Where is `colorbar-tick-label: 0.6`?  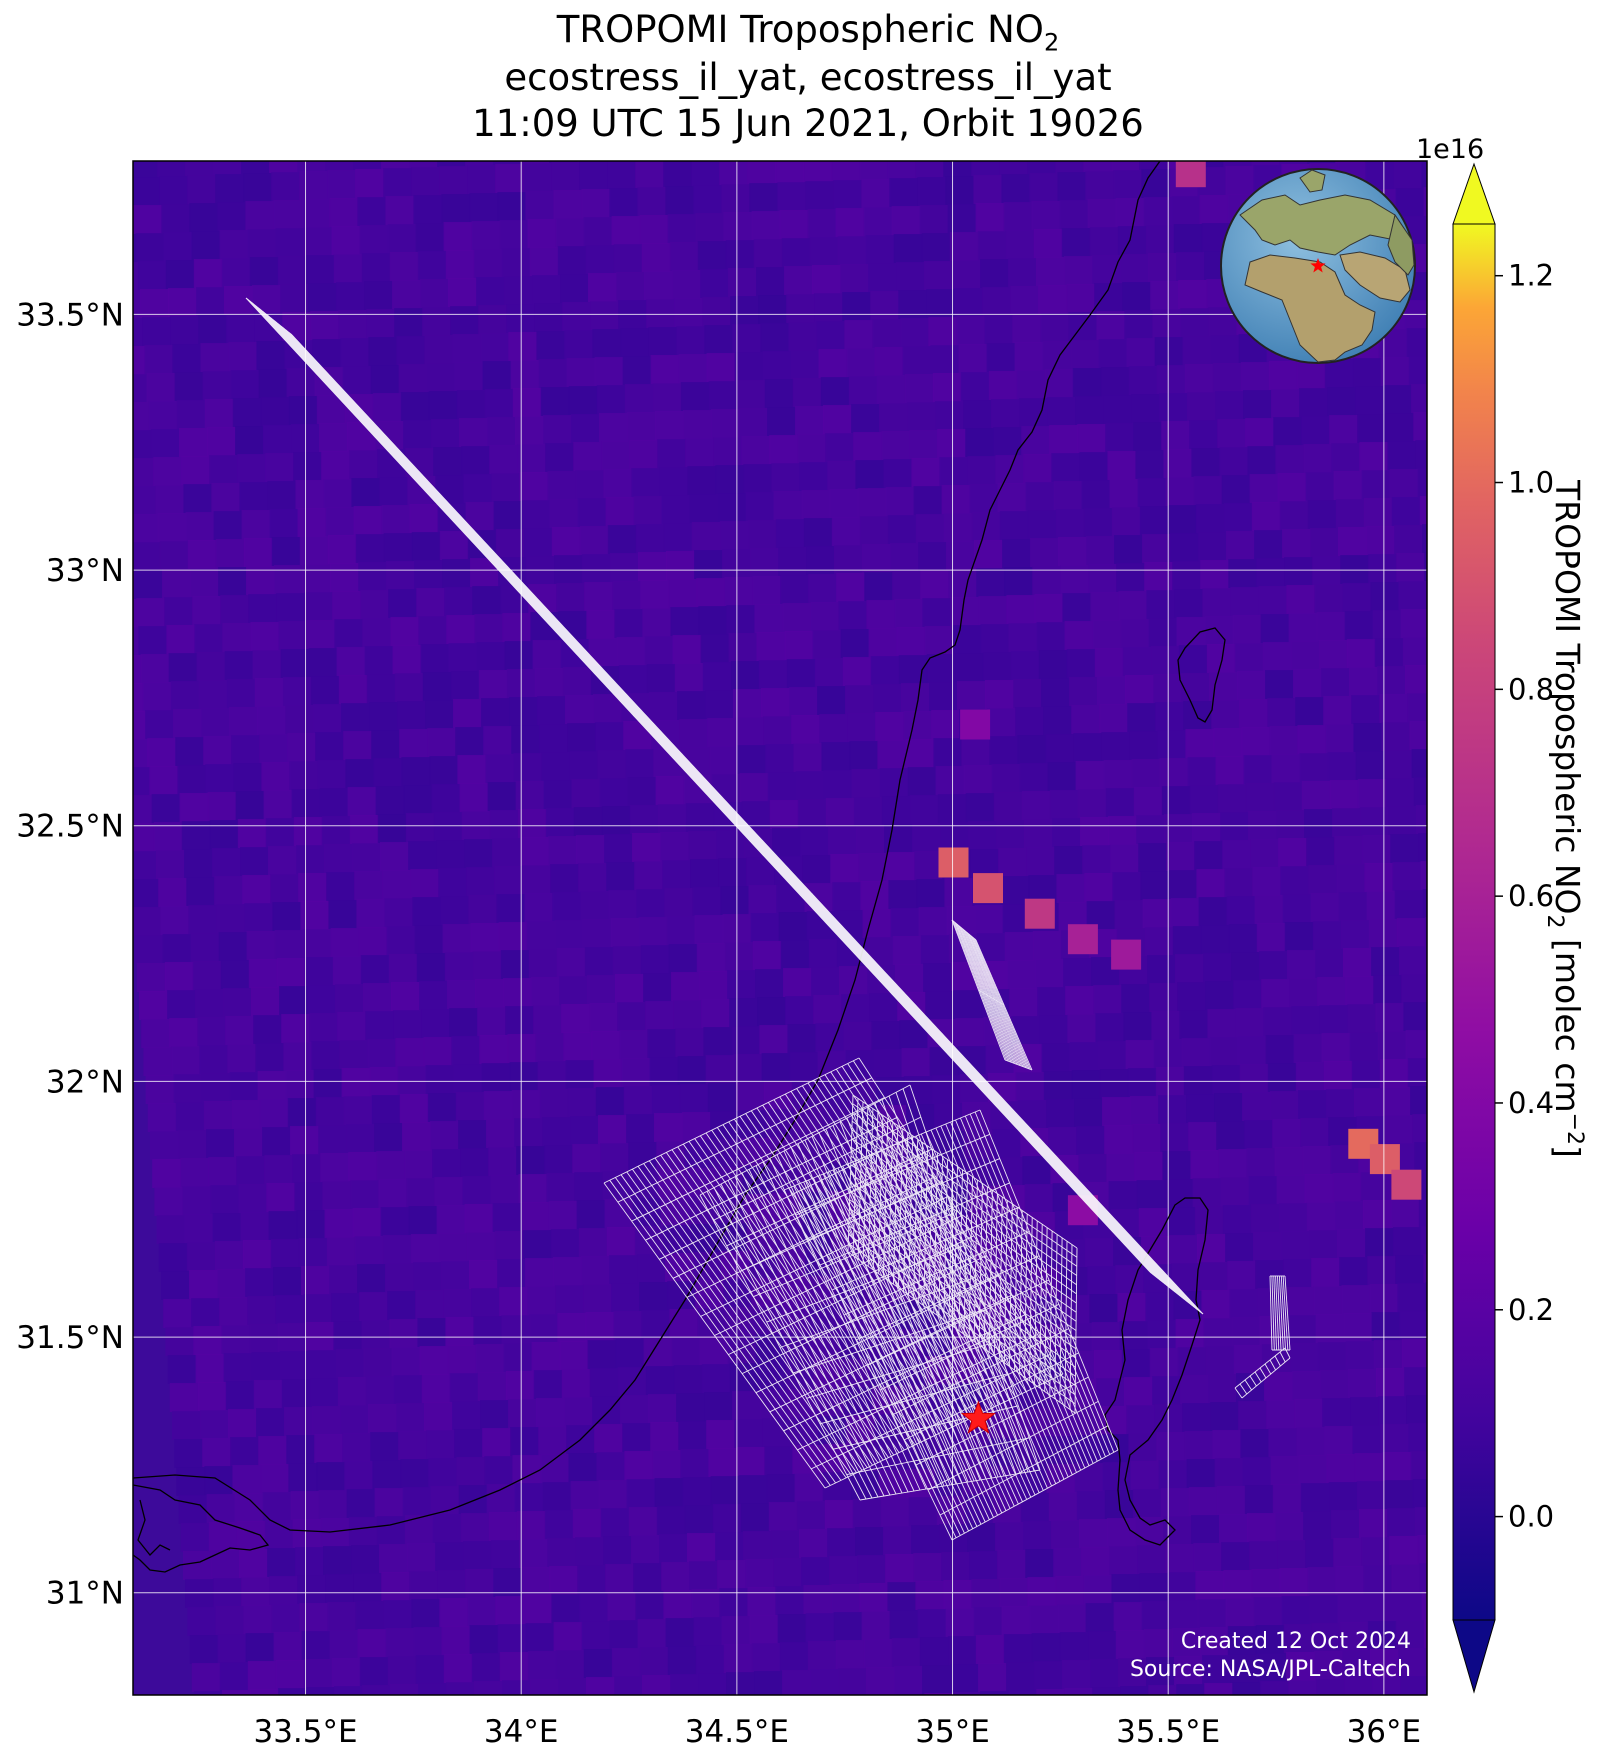 colorbar-tick-label: 0.6 is located at coordinates (1531, 896).